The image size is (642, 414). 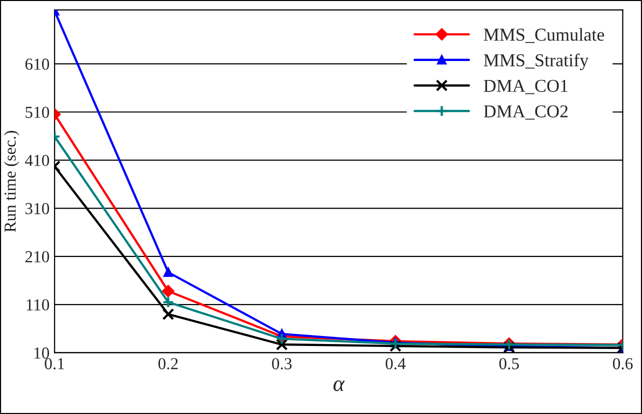 What do you see at coordinates (37, 256) in the screenshot?
I see `y-tick-label: 210` at bounding box center [37, 256].